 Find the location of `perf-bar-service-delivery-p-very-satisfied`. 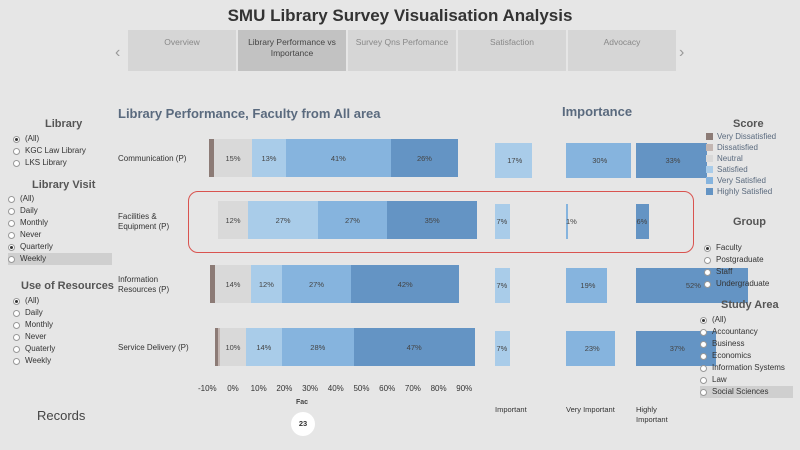

perf-bar-service-delivery-p-very-satisfied is located at coordinates (317, 347).